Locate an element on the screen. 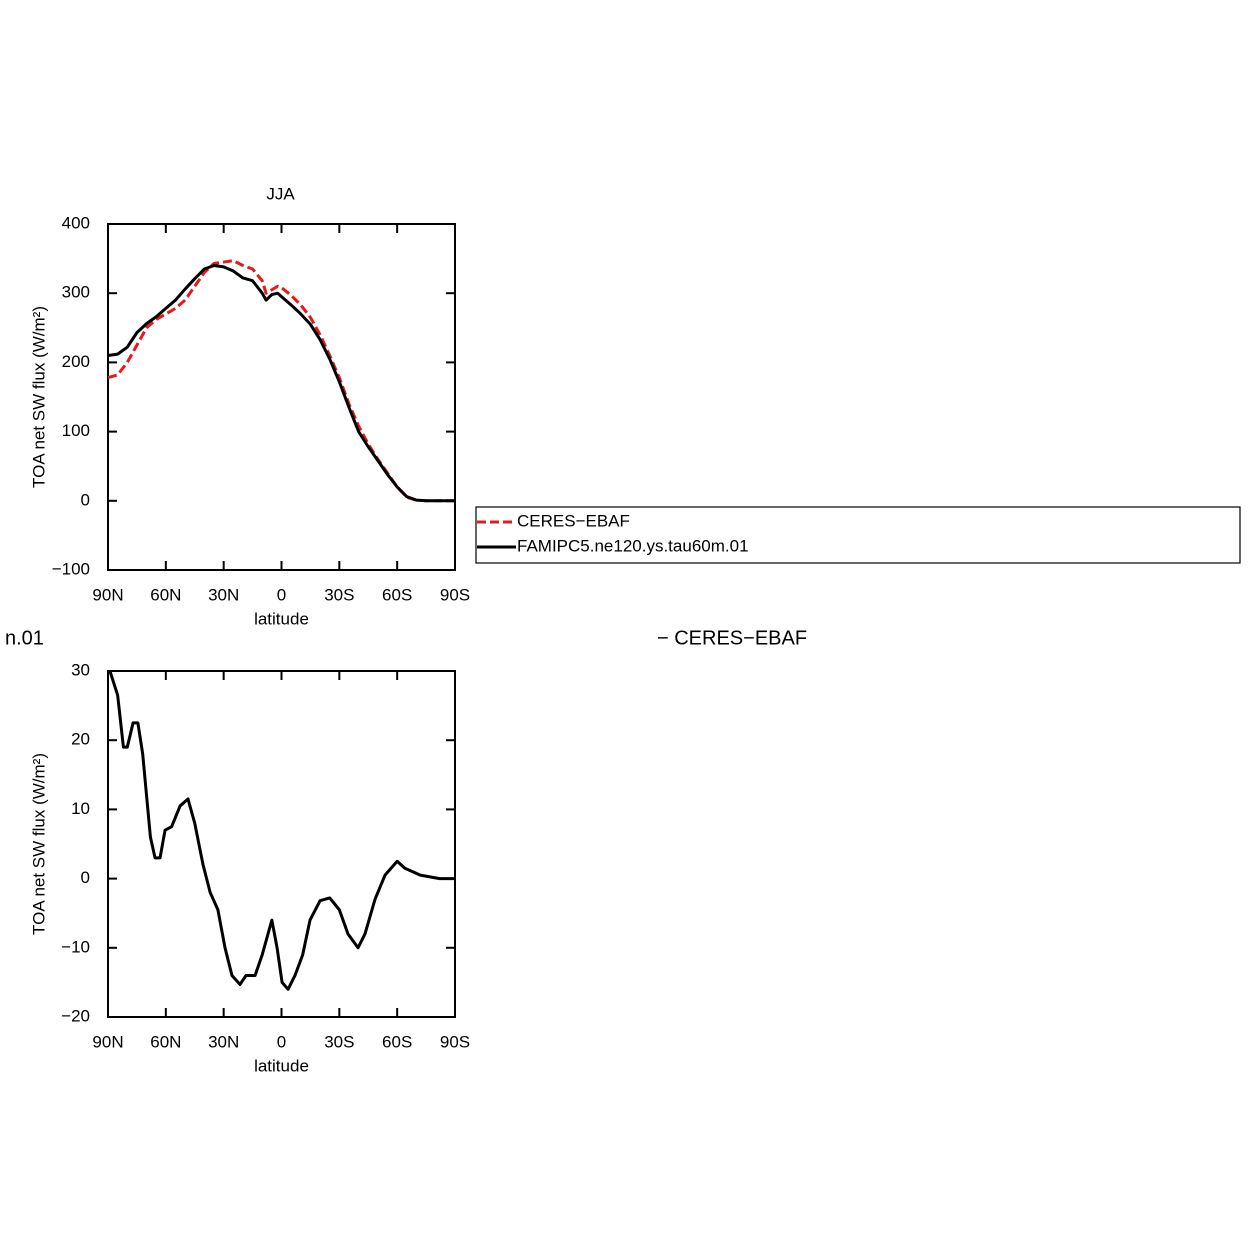 The width and height of the screenshot is (1259, 1258). y-tick-label: 200 is located at coordinates (76, 361).